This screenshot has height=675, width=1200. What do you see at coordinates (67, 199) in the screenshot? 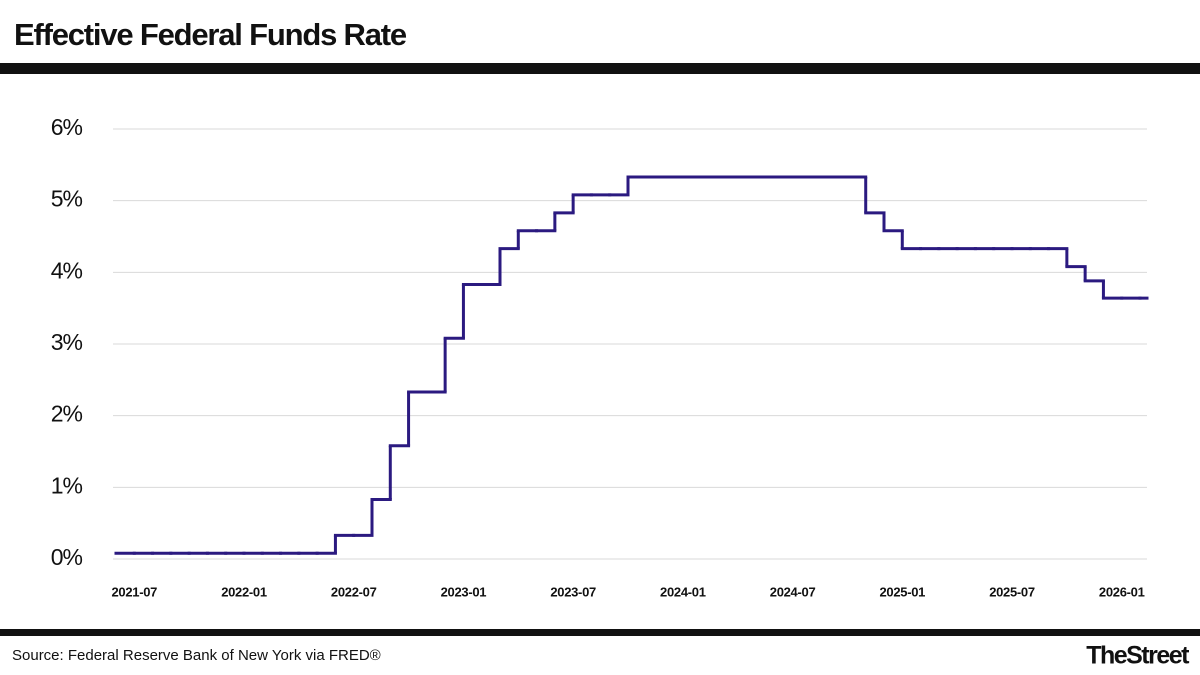
I see `y-tick-label: 5%` at bounding box center [67, 199].